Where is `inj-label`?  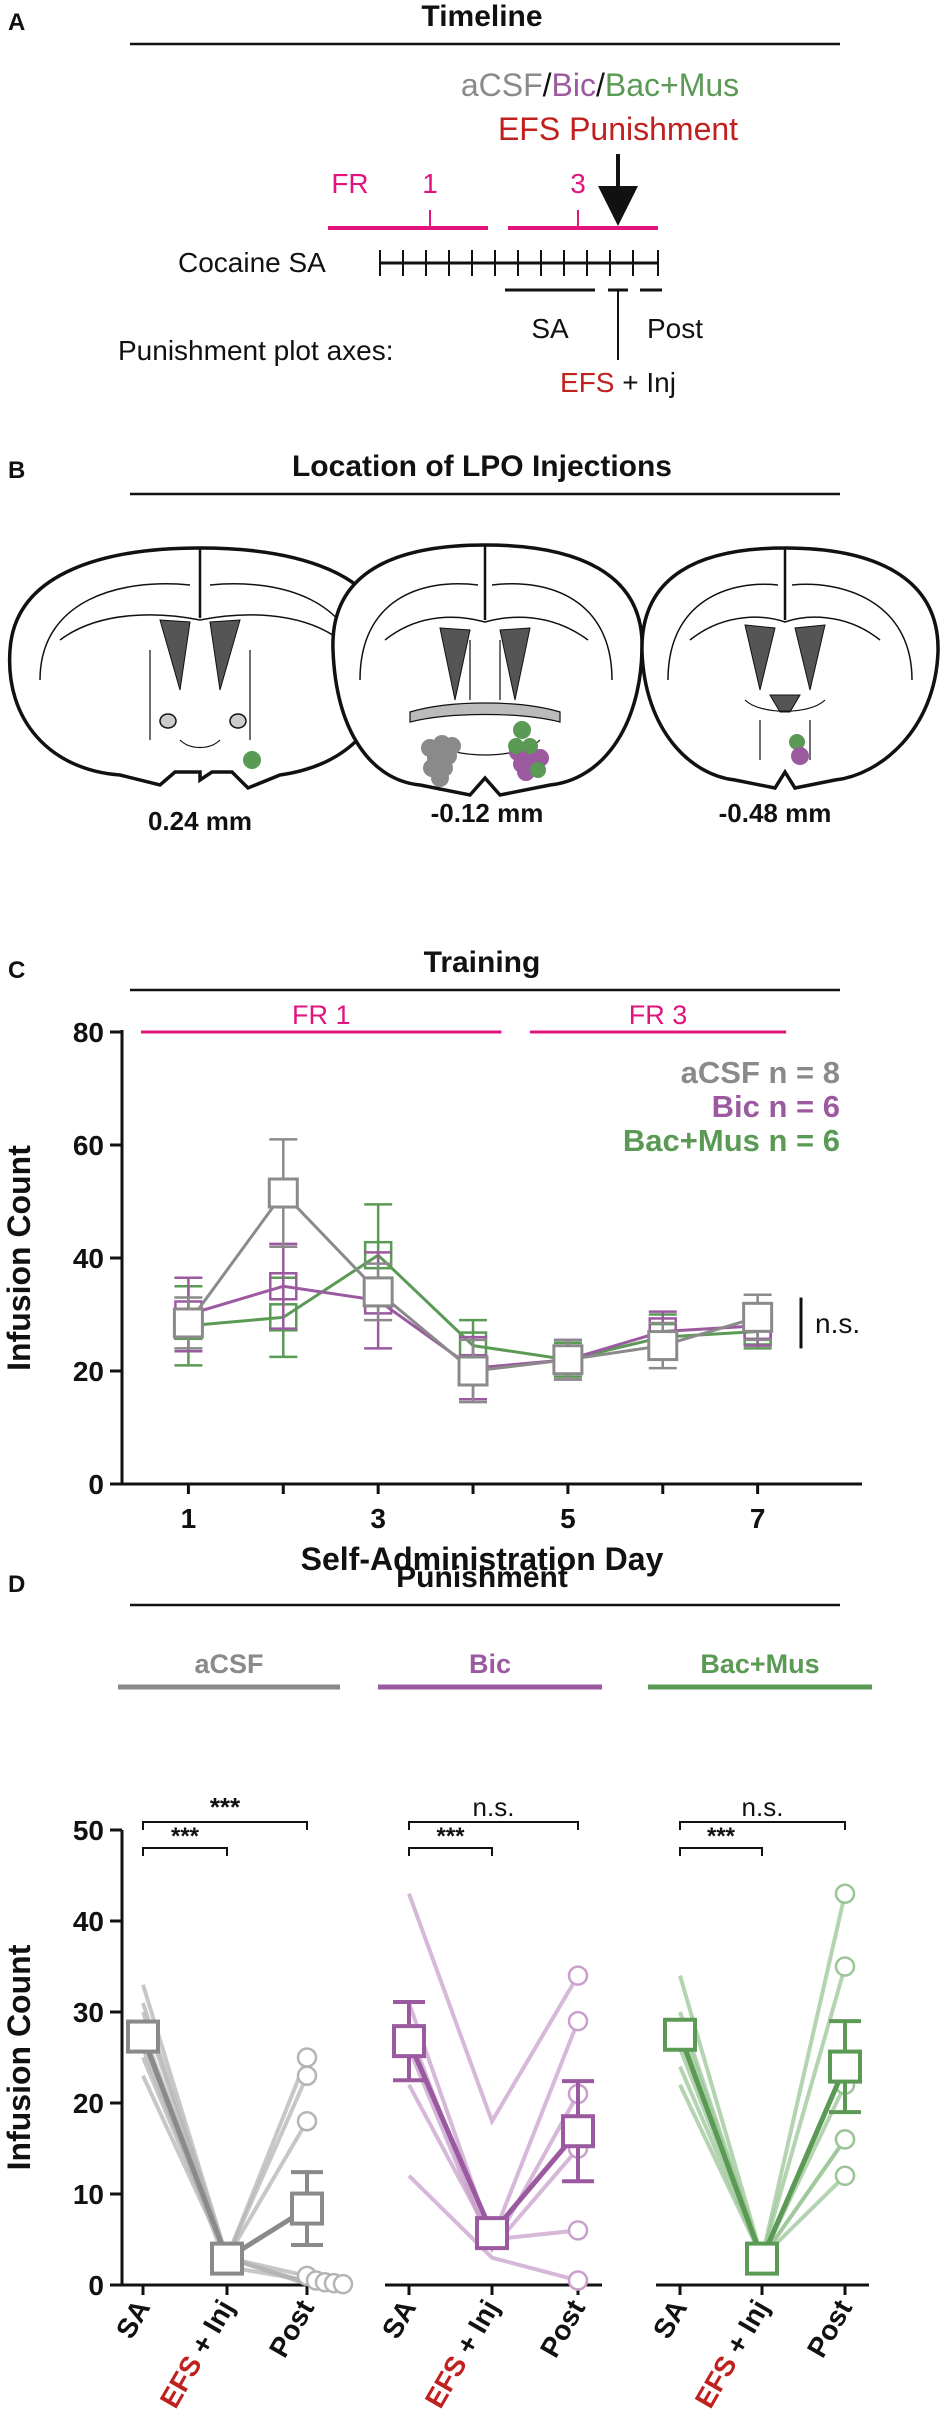
inj-label is located at coordinates (618, 382).